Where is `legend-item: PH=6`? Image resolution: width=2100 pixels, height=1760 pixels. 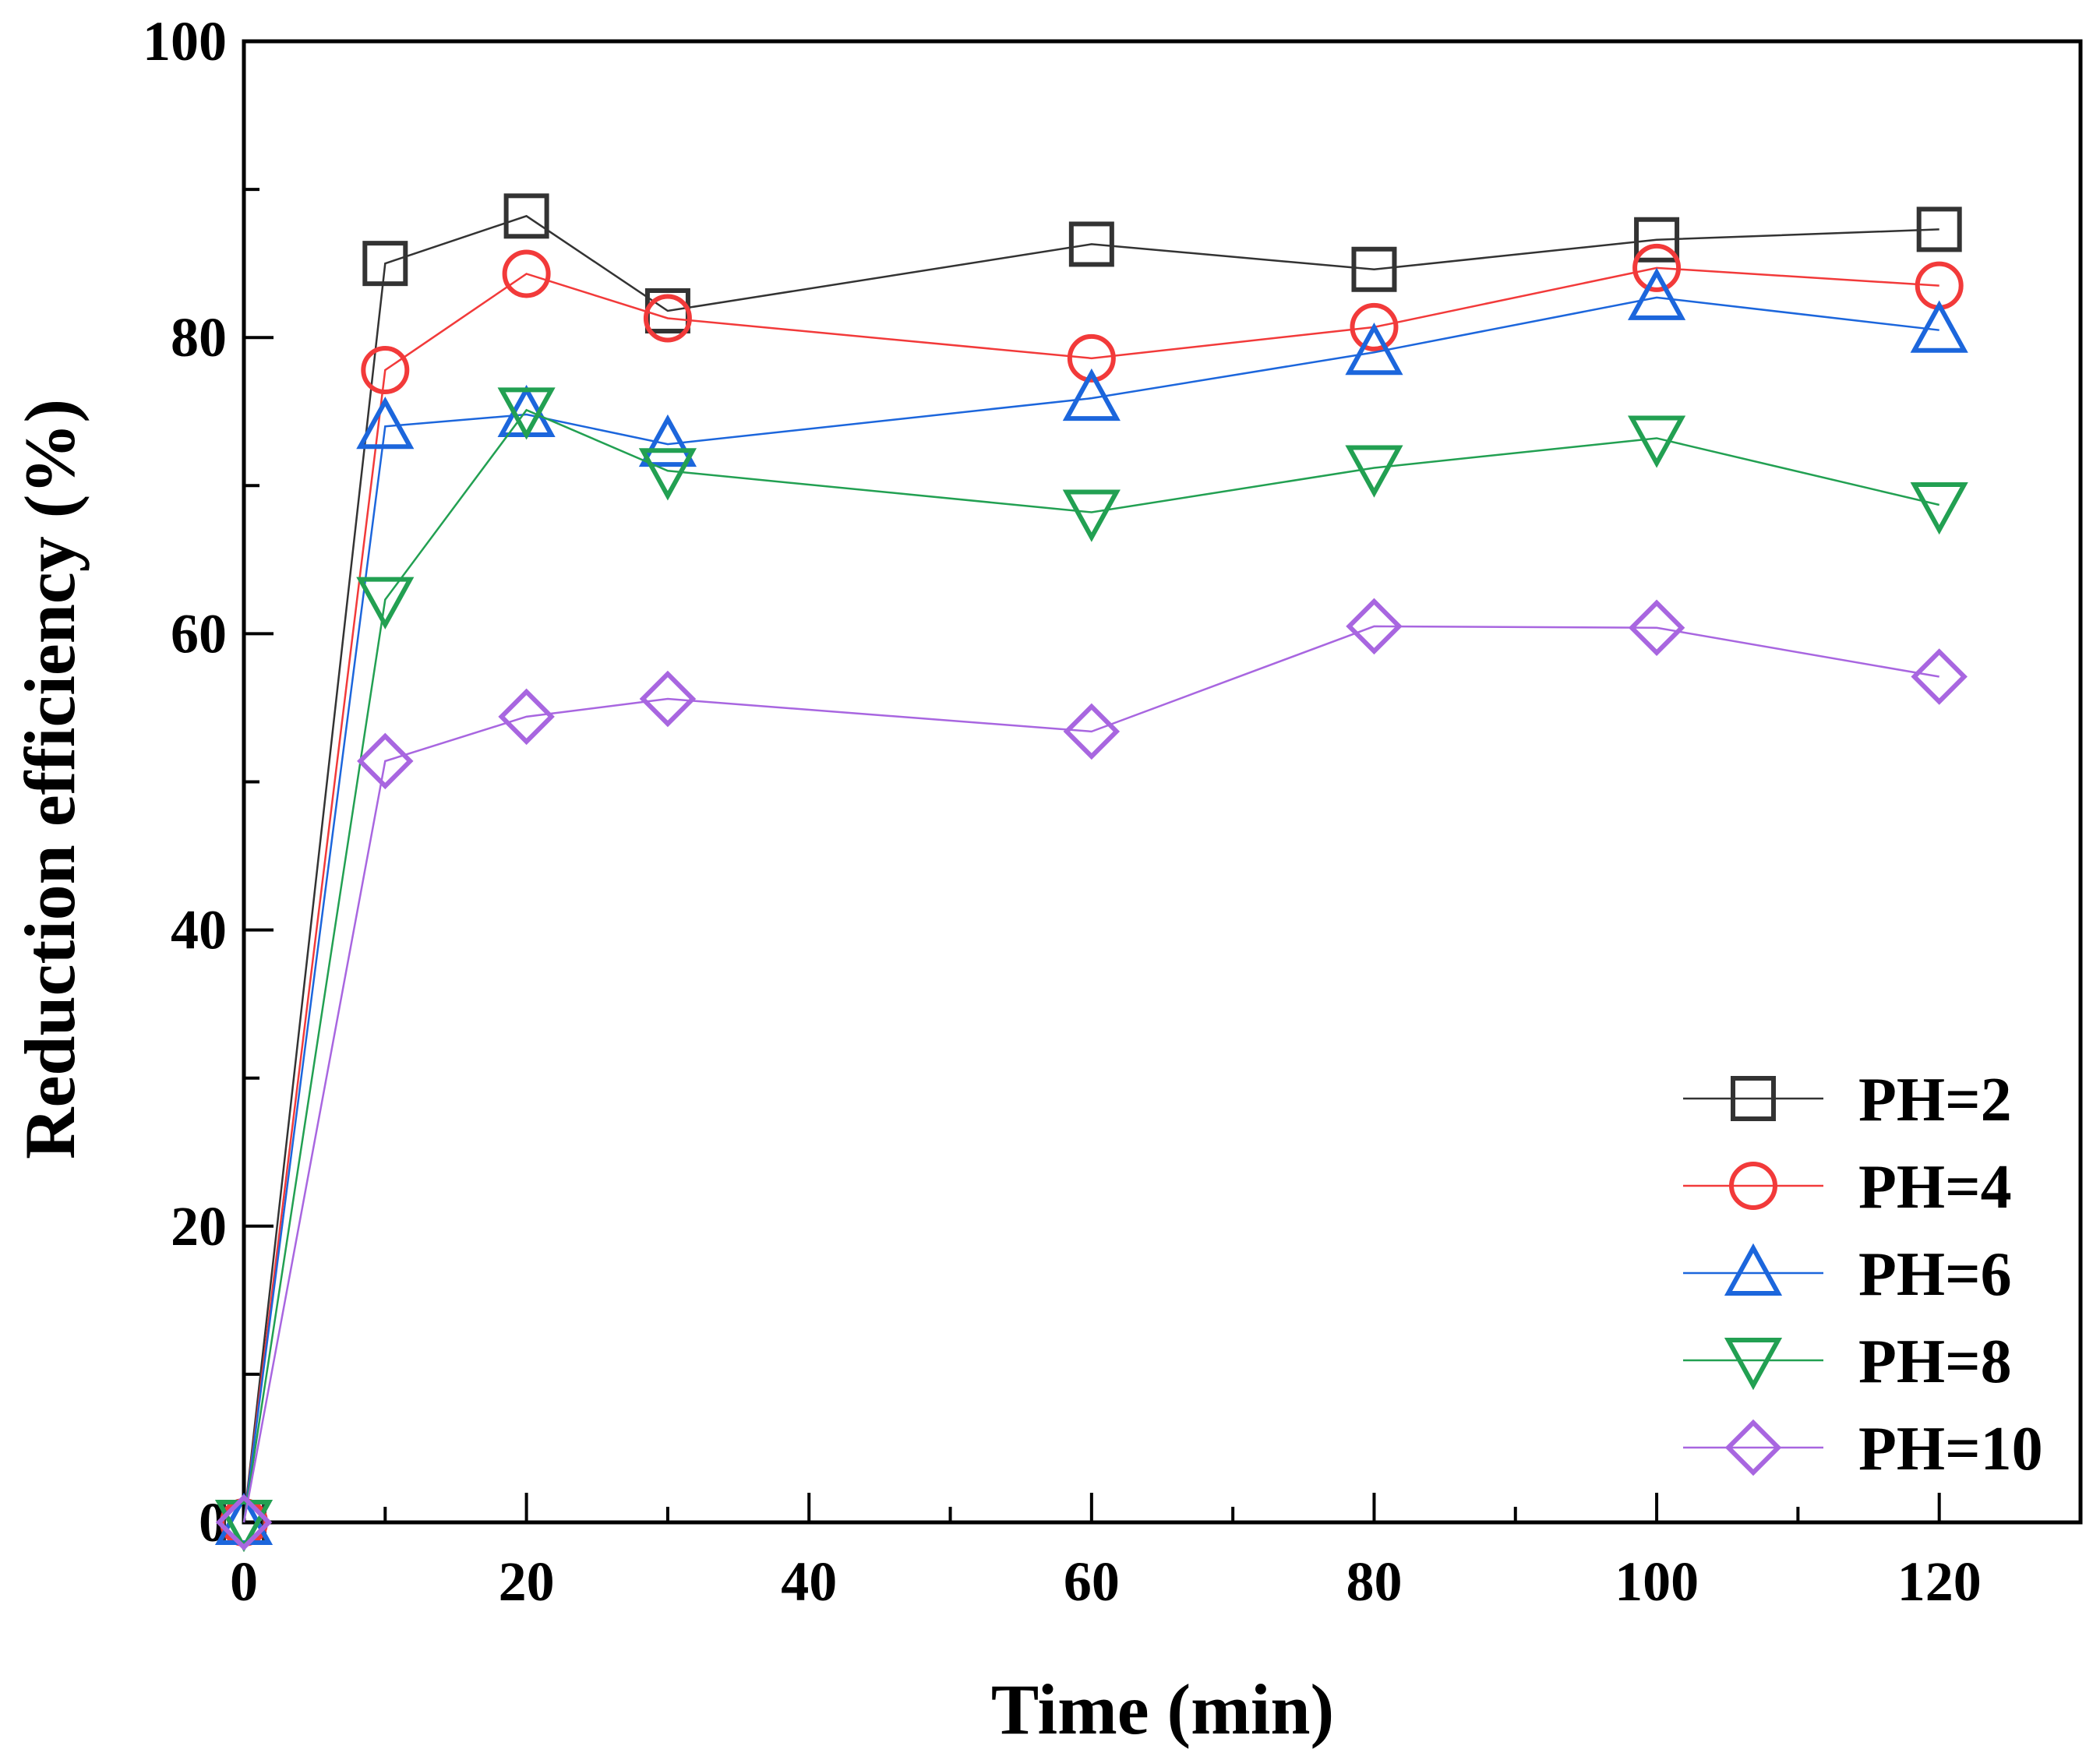
legend-item: PH=6 is located at coordinates (1848, 1274).